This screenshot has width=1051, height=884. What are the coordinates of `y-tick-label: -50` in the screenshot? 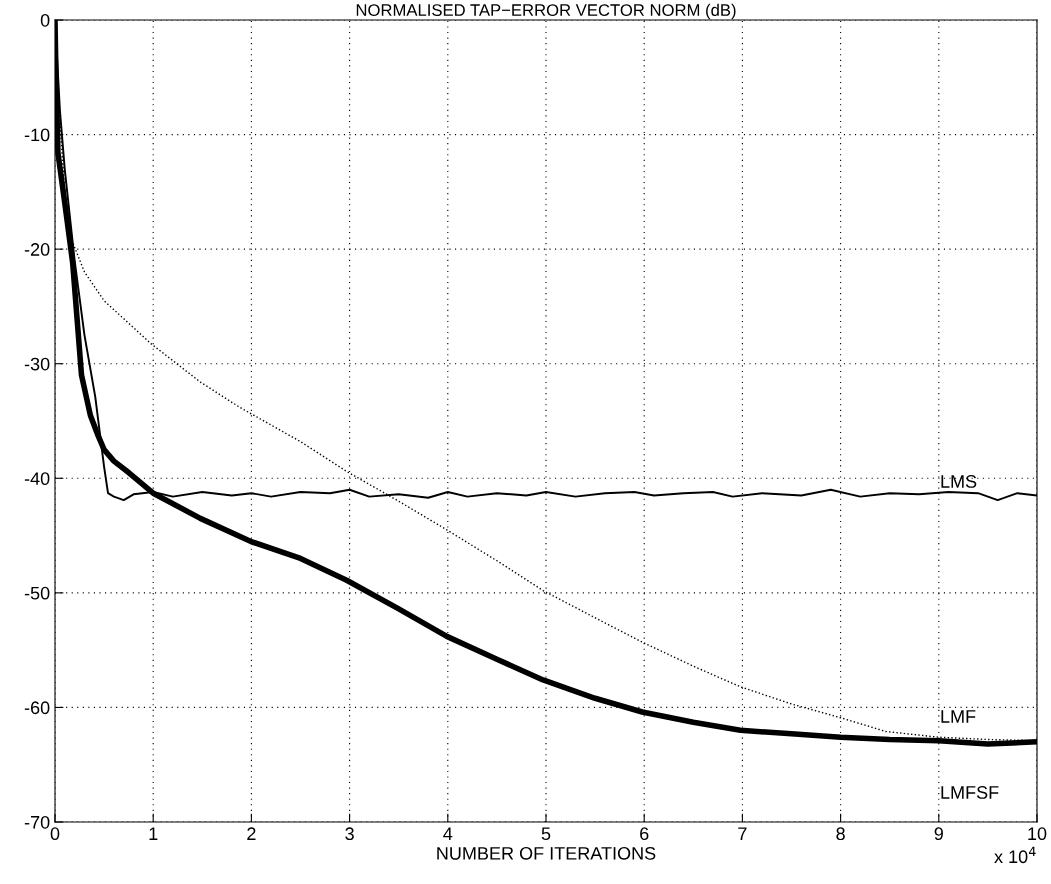 It's located at (37, 593).